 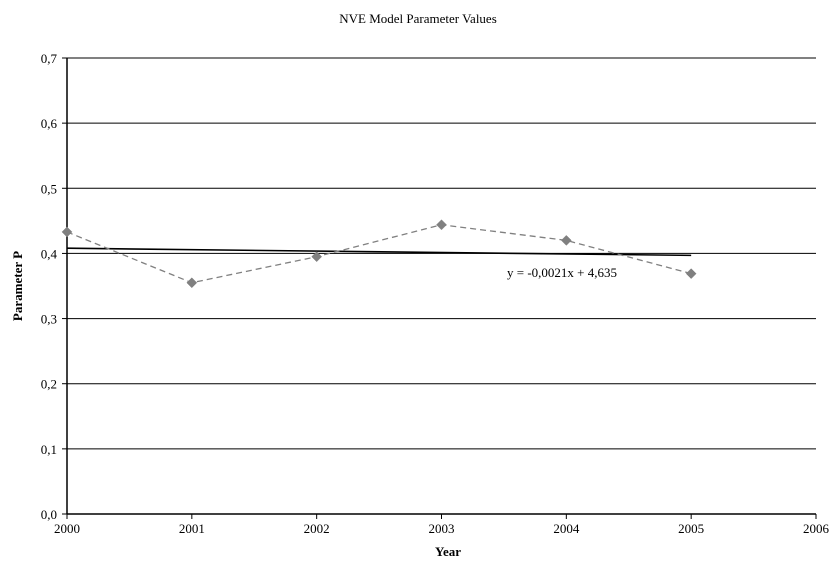 What do you see at coordinates (49, 286) in the screenshot?
I see `y-tick-labels: 0,0 0,1 0,2 0,3 0,4 0,5 0,6 0,7` at bounding box center [49, 286].